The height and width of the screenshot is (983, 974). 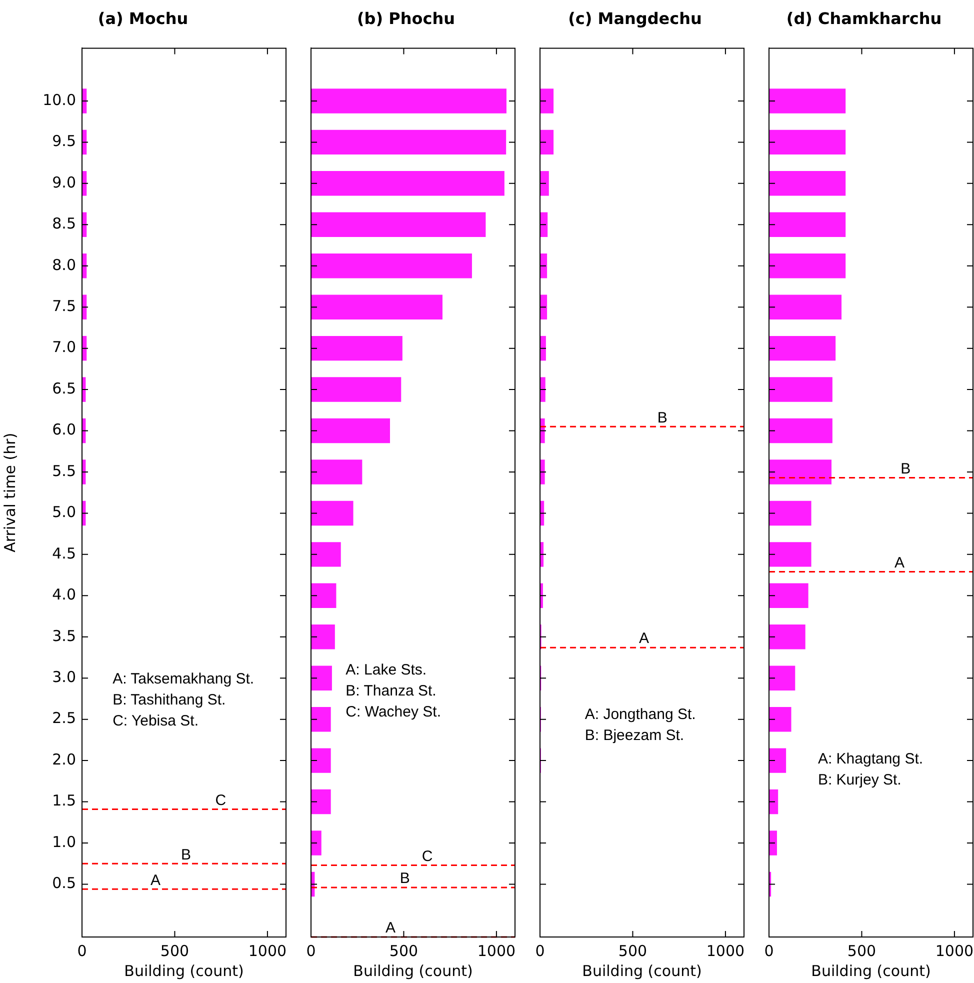 What do you see at coordinates (64, 553) in the screenshot?
I see `y-tick-label: 4.5` at bounding box center [64, 553].